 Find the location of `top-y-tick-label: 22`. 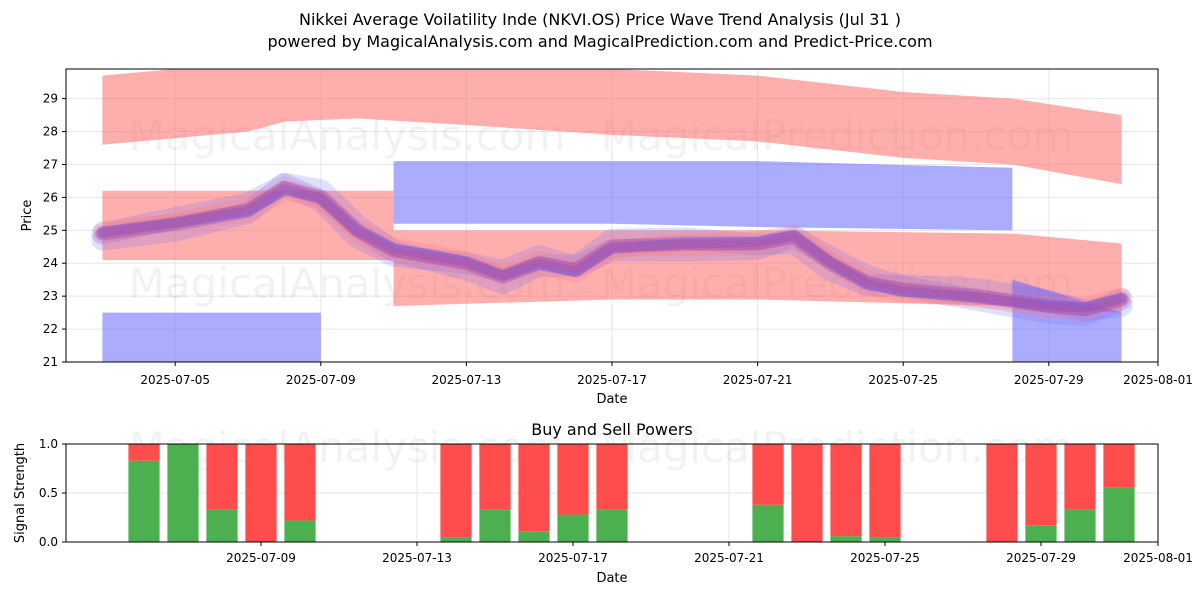

top-y-tick-label: 22 is located at coordinates (50, 329).